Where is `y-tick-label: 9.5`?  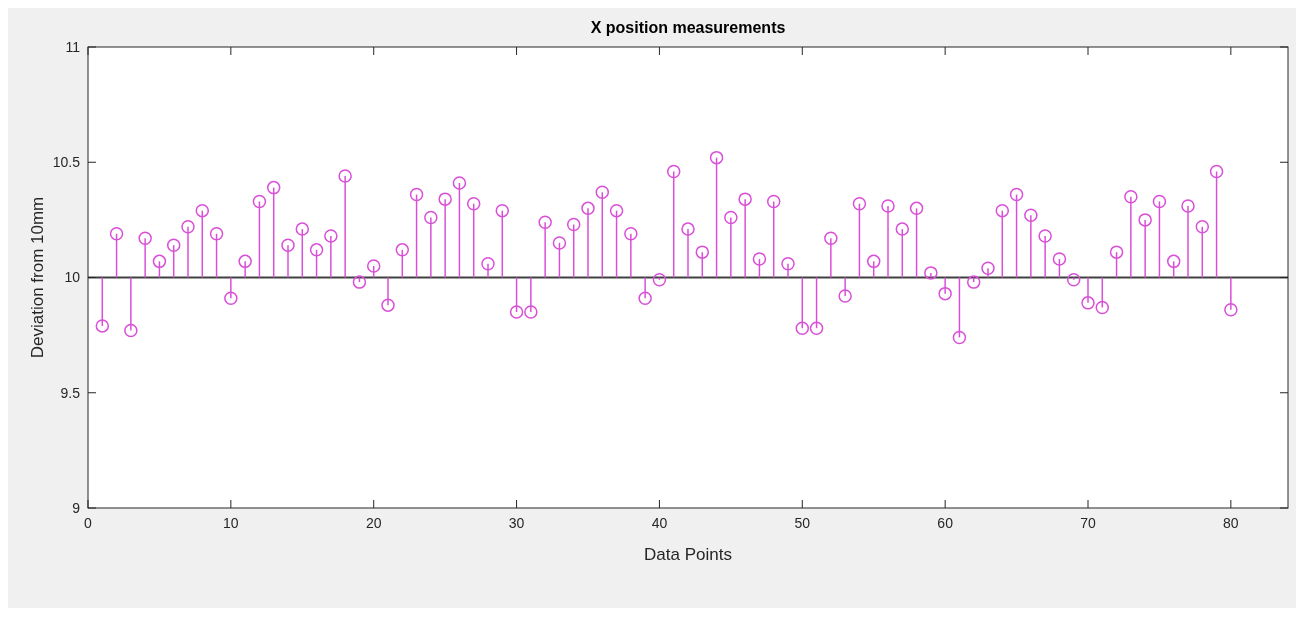
y-tick-label: 9.5 is located at coordinates (70, 392).